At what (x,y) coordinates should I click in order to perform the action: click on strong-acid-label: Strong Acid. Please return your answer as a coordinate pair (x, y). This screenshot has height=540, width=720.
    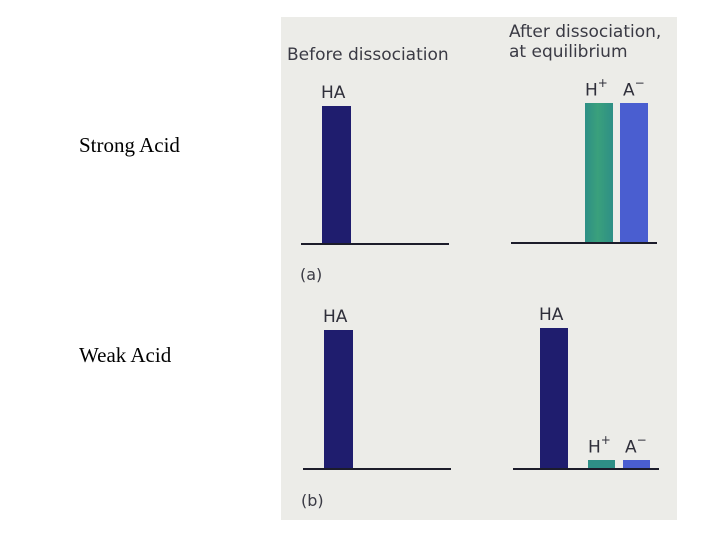
    Looking at the image, I should click on (129, 145).